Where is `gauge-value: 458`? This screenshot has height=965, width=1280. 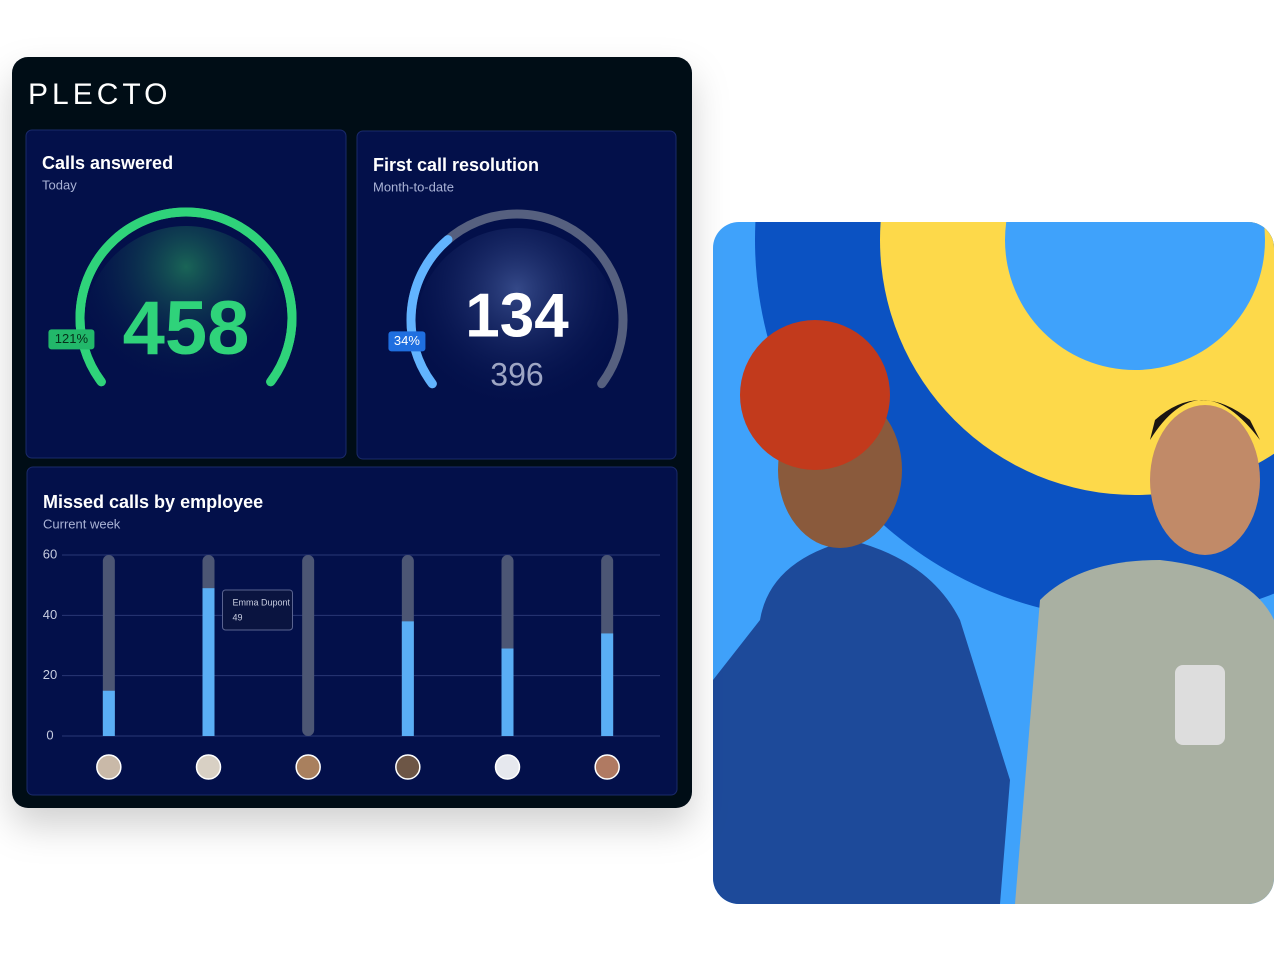 gauge-value: 458 is located at coordinates (186, 328).